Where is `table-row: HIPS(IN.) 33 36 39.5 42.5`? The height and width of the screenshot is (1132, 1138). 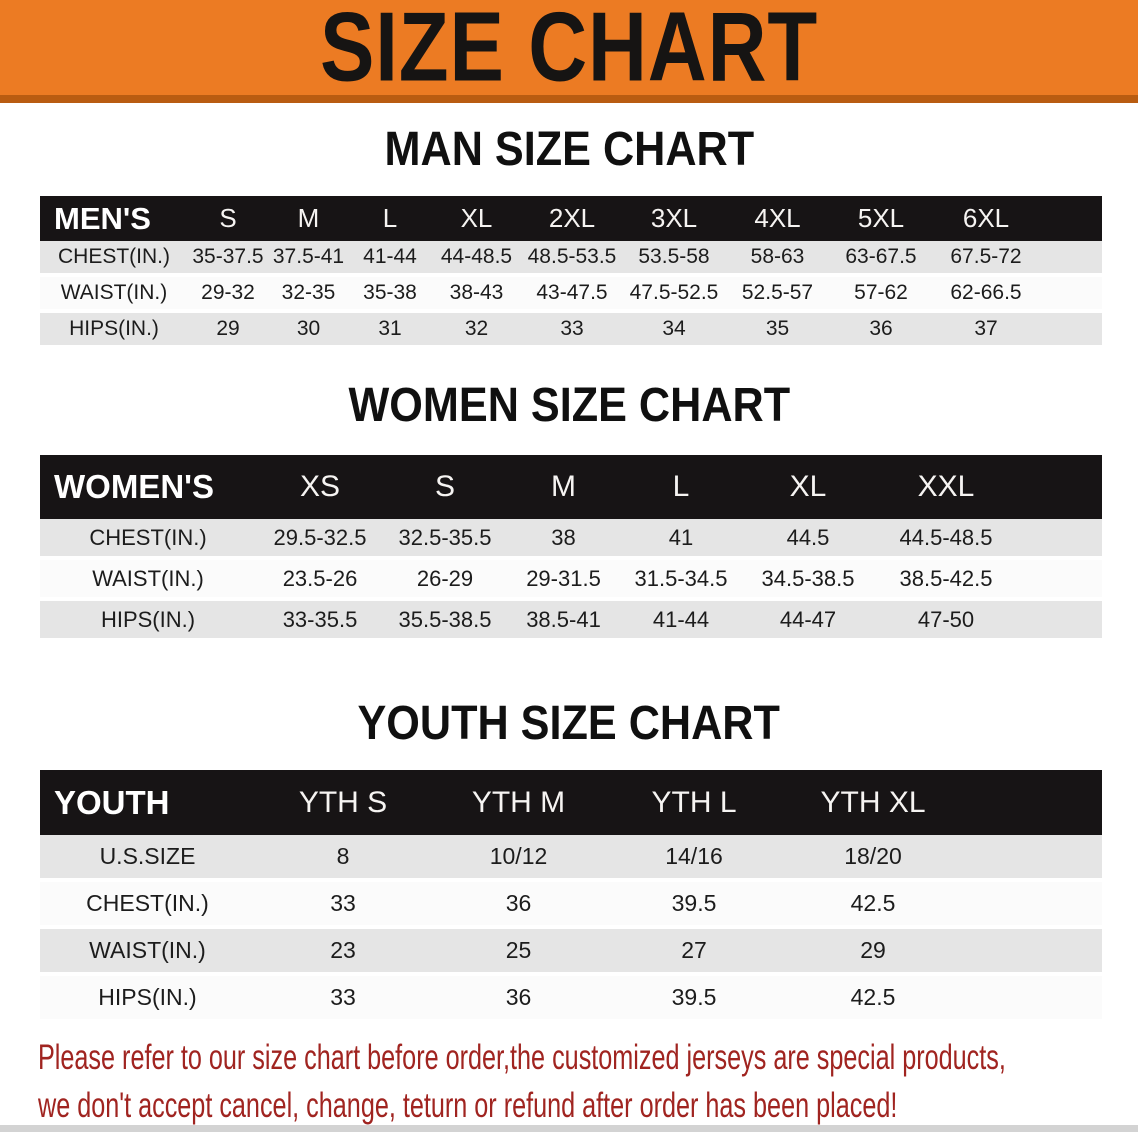 table-row: HIPS(IN.) 33 36 39.5 42.5 is located at coordinates (571, 999).